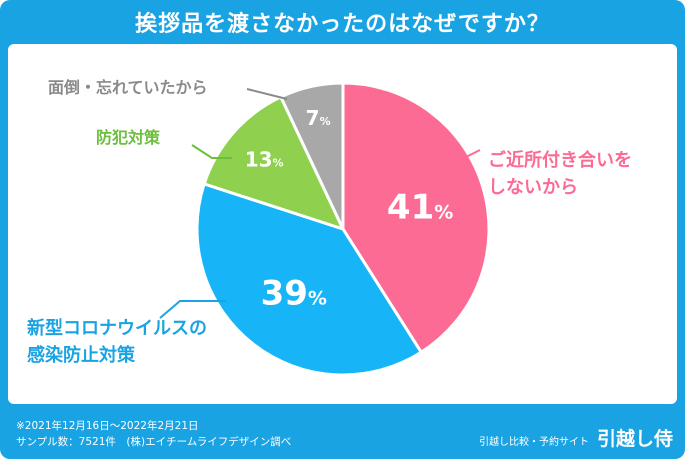 This screenshot has width=685, height=459. I want to click on chart-title: 挨拶品を渡さなかったのはなぜですか？, so click(342, 24).